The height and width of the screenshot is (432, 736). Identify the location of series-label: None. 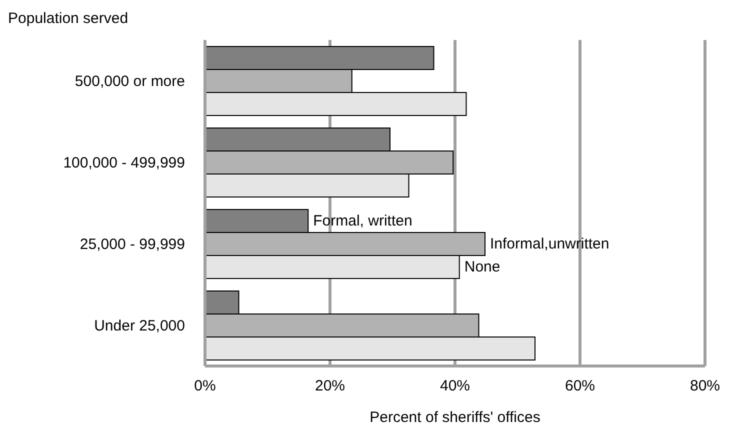
(482, 267).